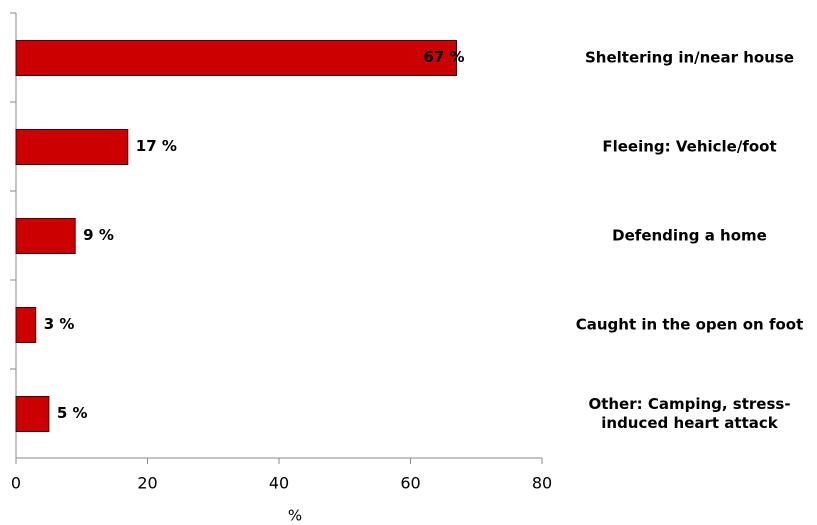 The width and height of the screenshot is (817, 525). Describe the element at coordinates (156, 146) in the screenshot. I see `data-label: 17 %` at that location.